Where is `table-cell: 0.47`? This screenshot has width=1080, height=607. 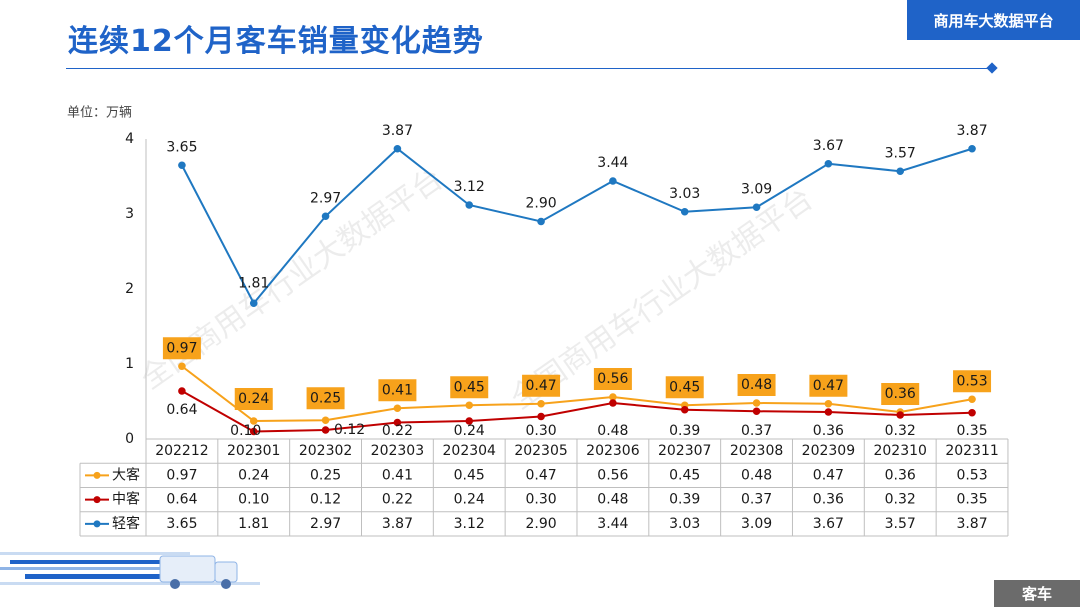
table-cell: 0.47 is located at coordinates (828, 475).